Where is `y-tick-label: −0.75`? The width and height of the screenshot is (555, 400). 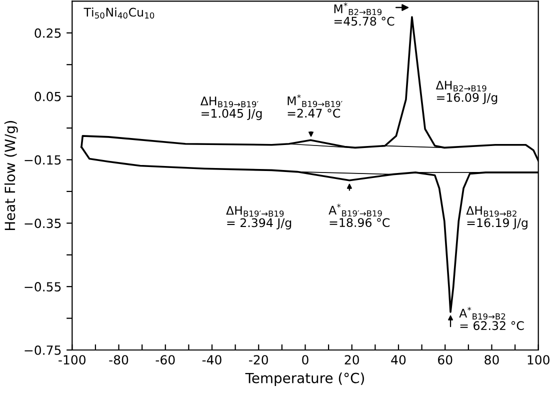
y-tick-label: −0.75 is located at coordinates (42, 350).